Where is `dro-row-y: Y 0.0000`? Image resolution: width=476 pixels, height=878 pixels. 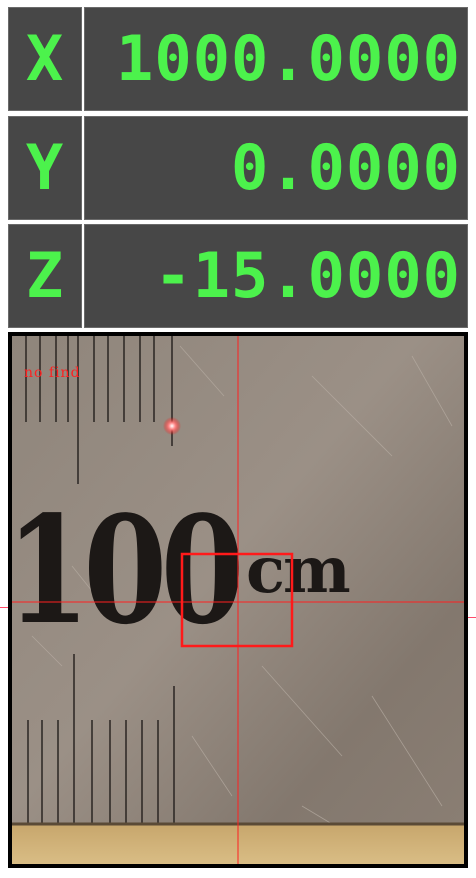 dro-row-y: Y 0.0000 is located at coordinates (238, 168).